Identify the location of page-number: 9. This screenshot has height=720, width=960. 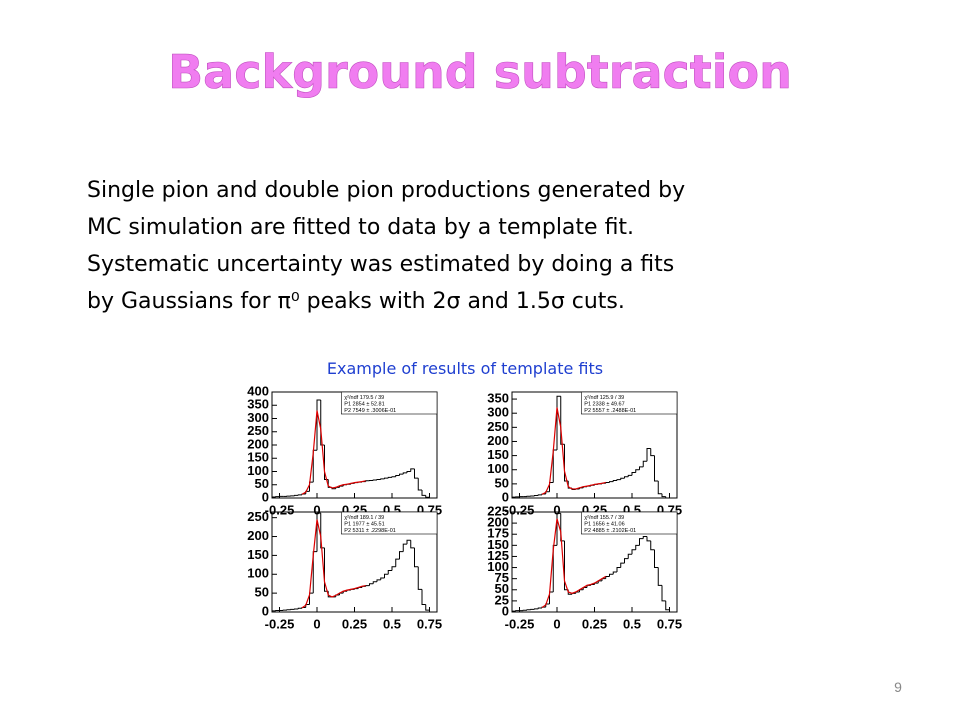
(898, 687).